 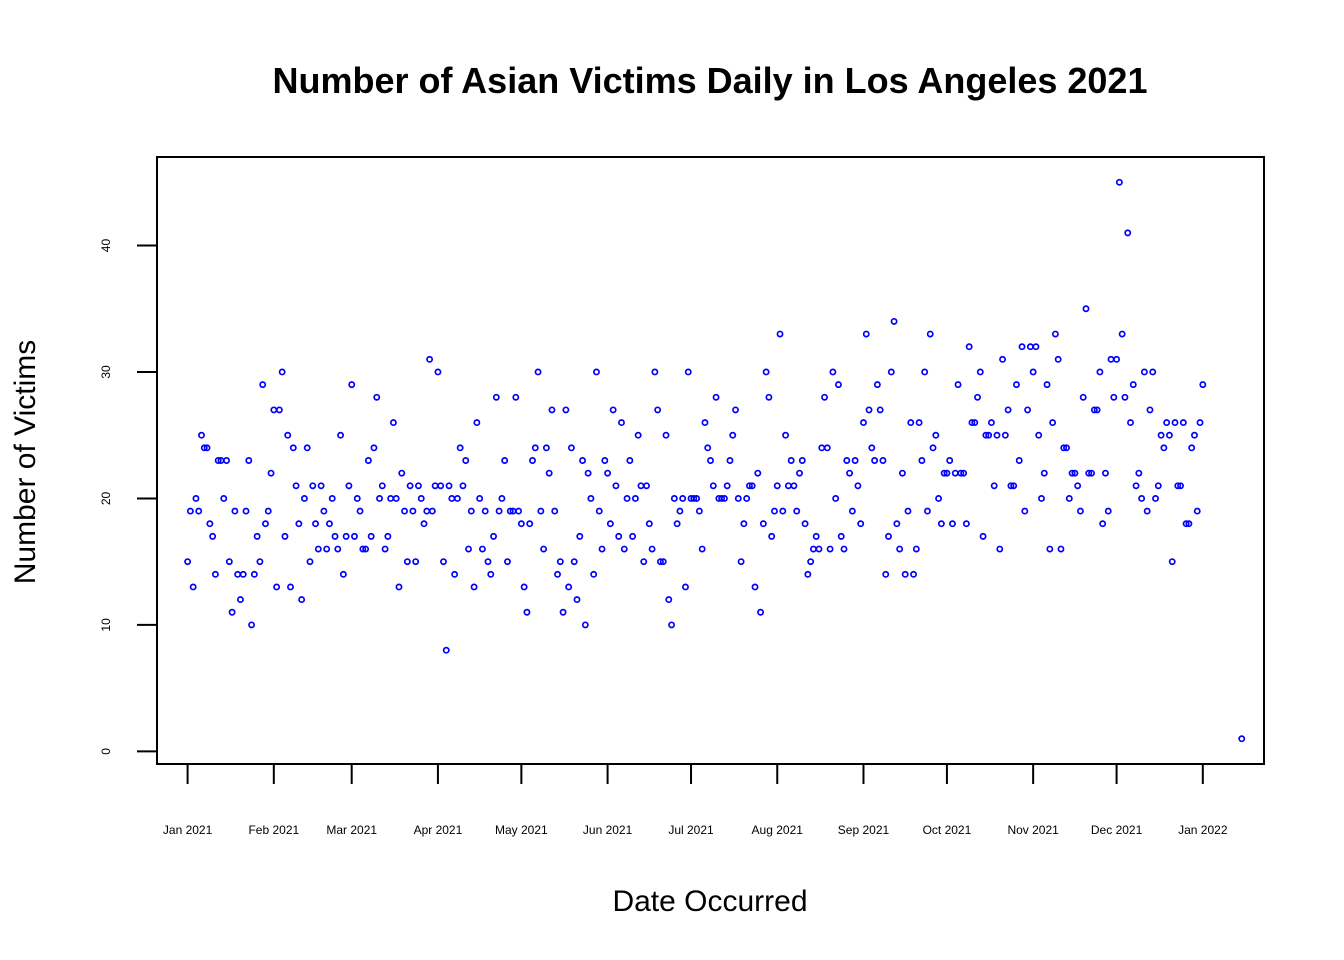 I want to click on x-tick-label: Nov 2021, so click(x=1033, y=830).